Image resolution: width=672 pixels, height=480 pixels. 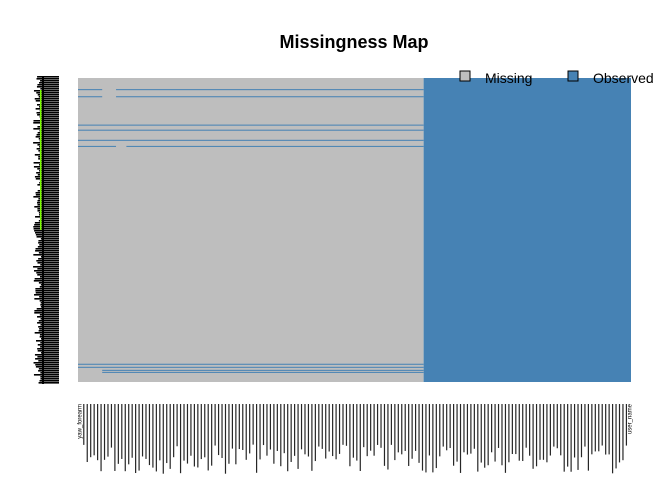 I want to click on x-axis-labels: yaw_forearm user_name, so click(x=355, y=438).